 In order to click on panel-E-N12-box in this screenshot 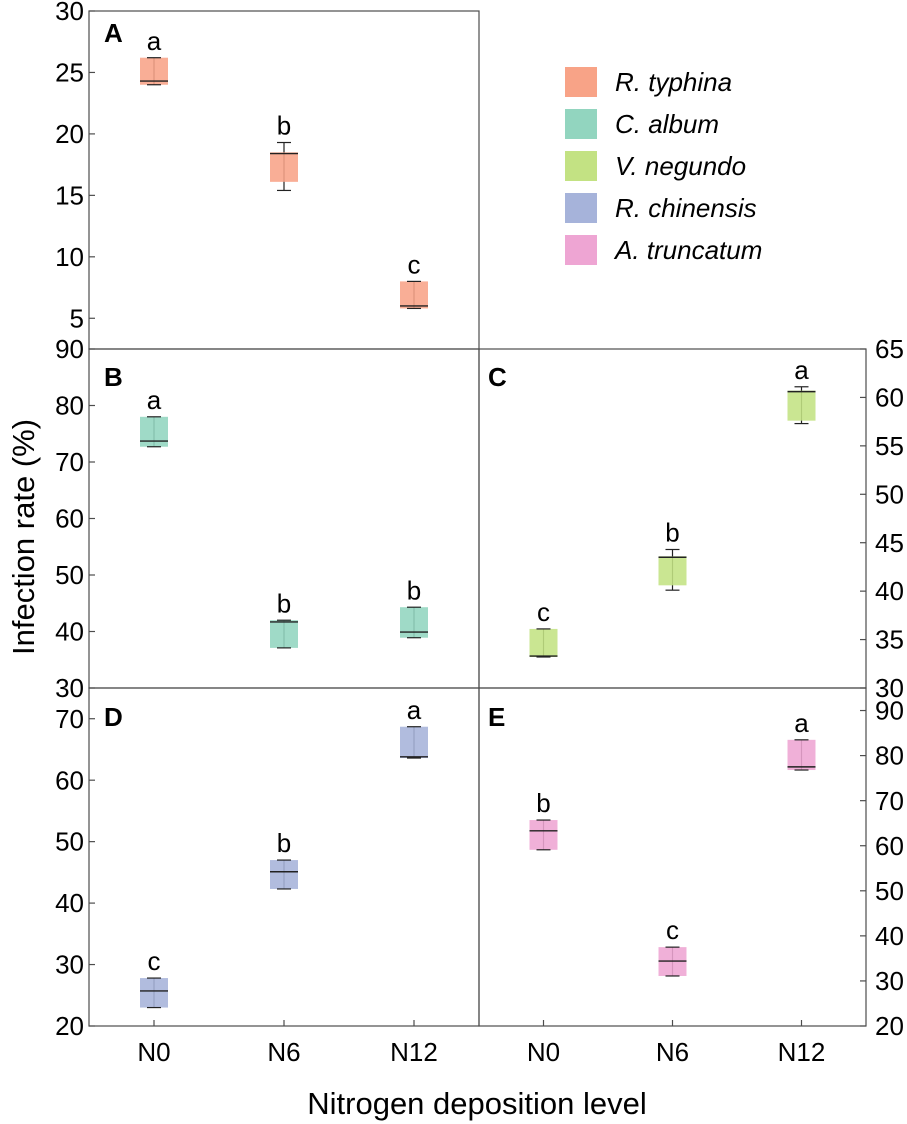, I will do `click(801, 755)`.